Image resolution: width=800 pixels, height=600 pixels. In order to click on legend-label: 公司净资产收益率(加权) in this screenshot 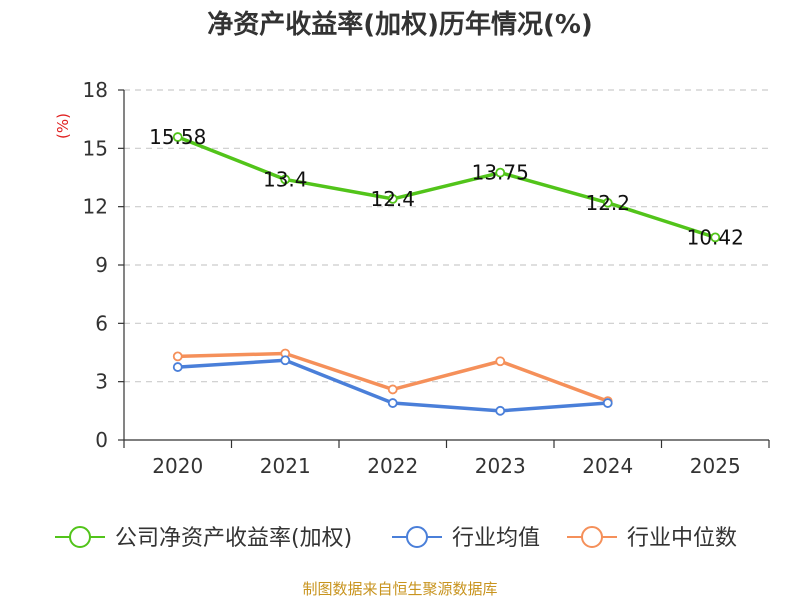, I will do `click(233, 538)`.